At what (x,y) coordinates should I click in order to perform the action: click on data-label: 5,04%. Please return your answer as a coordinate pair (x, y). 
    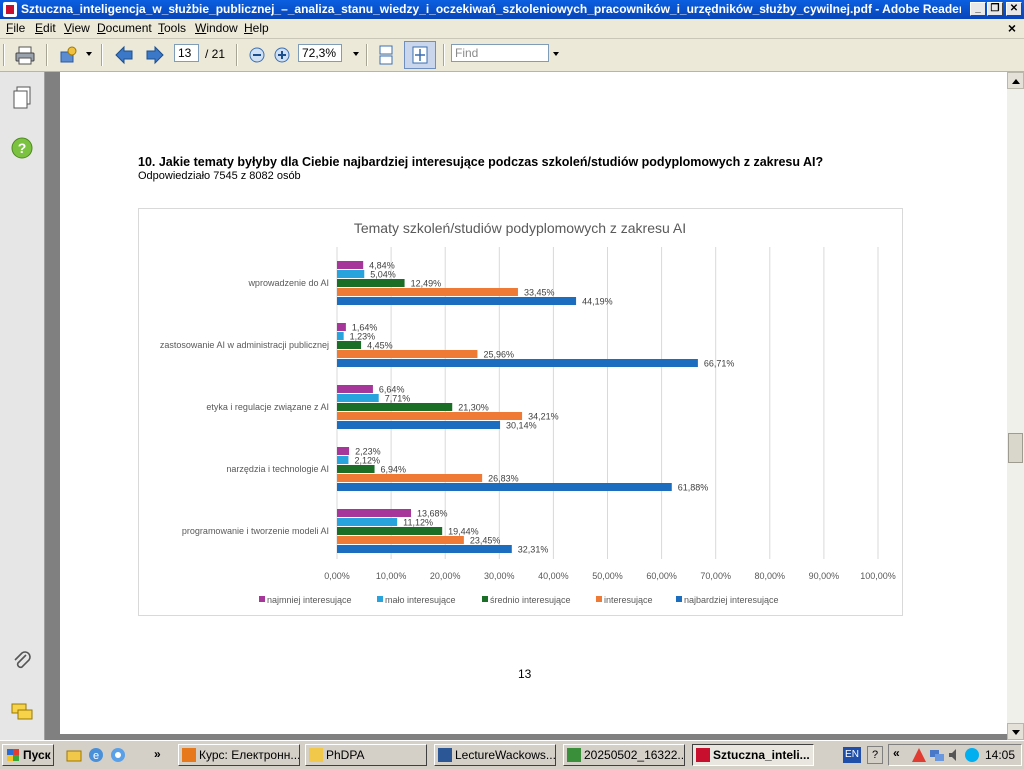
    Looking at the image, I should click on (383, 275).